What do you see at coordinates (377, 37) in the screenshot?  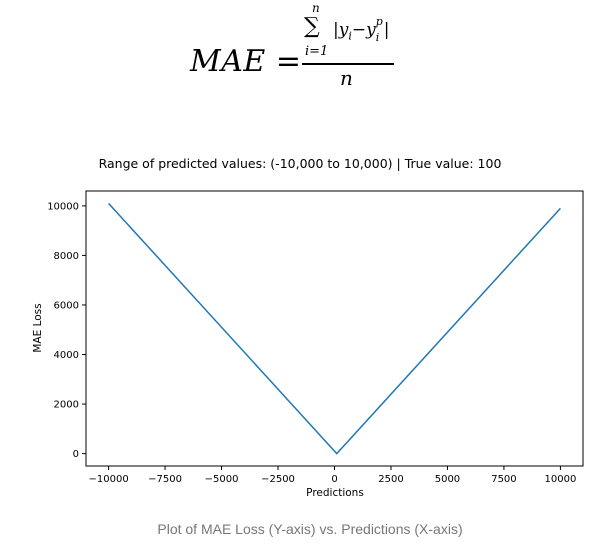 I see `numerator-sub2: i` at bounding box center [377, 37].